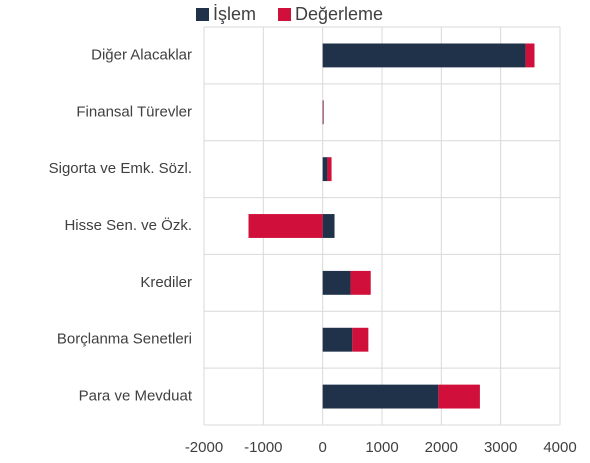 The height and width of the screenshot is (463, 590). Describe the element at coordinates (204, 447) in the screenshot. I see `x-tick-label: -2000` at that location.